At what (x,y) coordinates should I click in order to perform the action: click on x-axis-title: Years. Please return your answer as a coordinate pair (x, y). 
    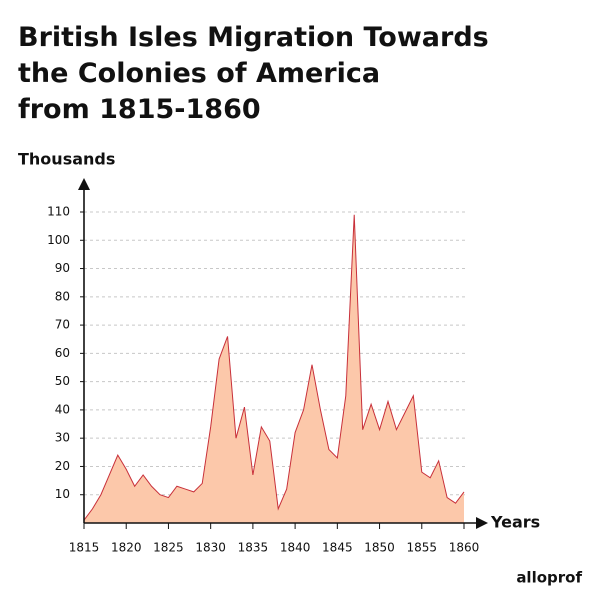
    Looking at the image, I should click on (515, 522).